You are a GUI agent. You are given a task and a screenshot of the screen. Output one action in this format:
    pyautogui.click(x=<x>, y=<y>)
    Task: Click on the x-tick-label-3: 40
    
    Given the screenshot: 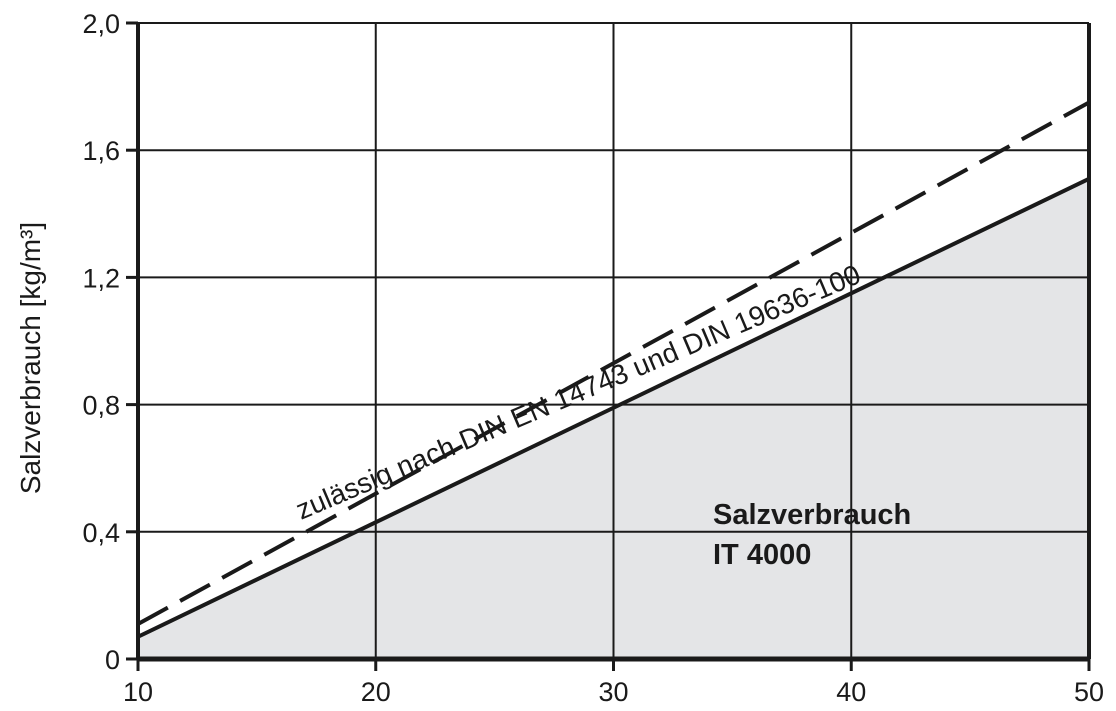 What is the action you would take?
    pyautogui.click(x=851, y=692)
    